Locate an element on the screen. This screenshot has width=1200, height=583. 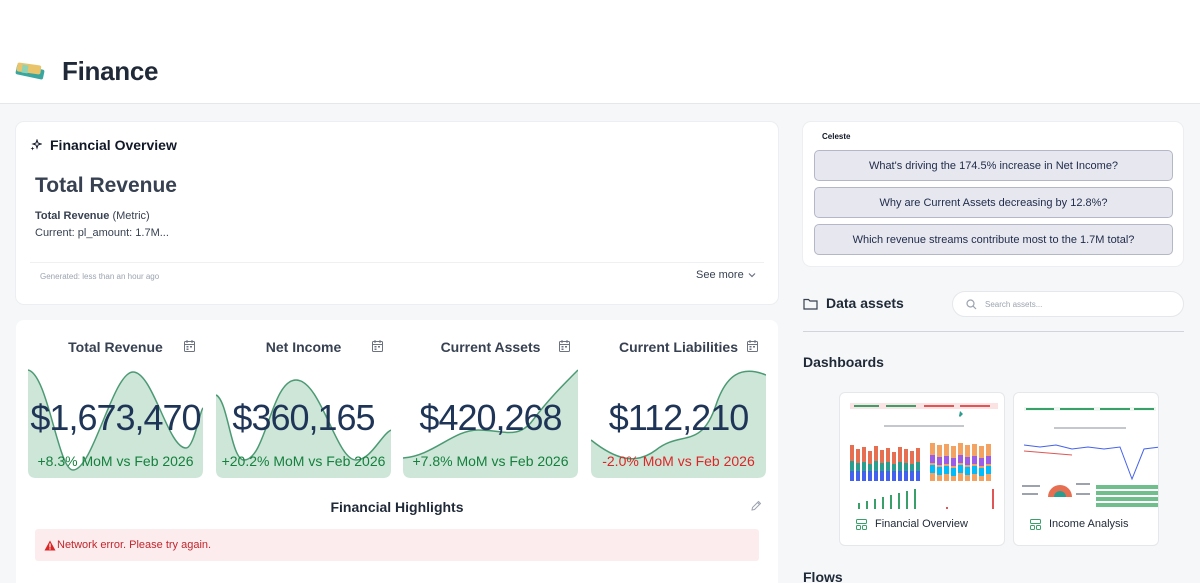
dashboard-card-financial-overview: Financial Overview is located at coordinates (922, 469).